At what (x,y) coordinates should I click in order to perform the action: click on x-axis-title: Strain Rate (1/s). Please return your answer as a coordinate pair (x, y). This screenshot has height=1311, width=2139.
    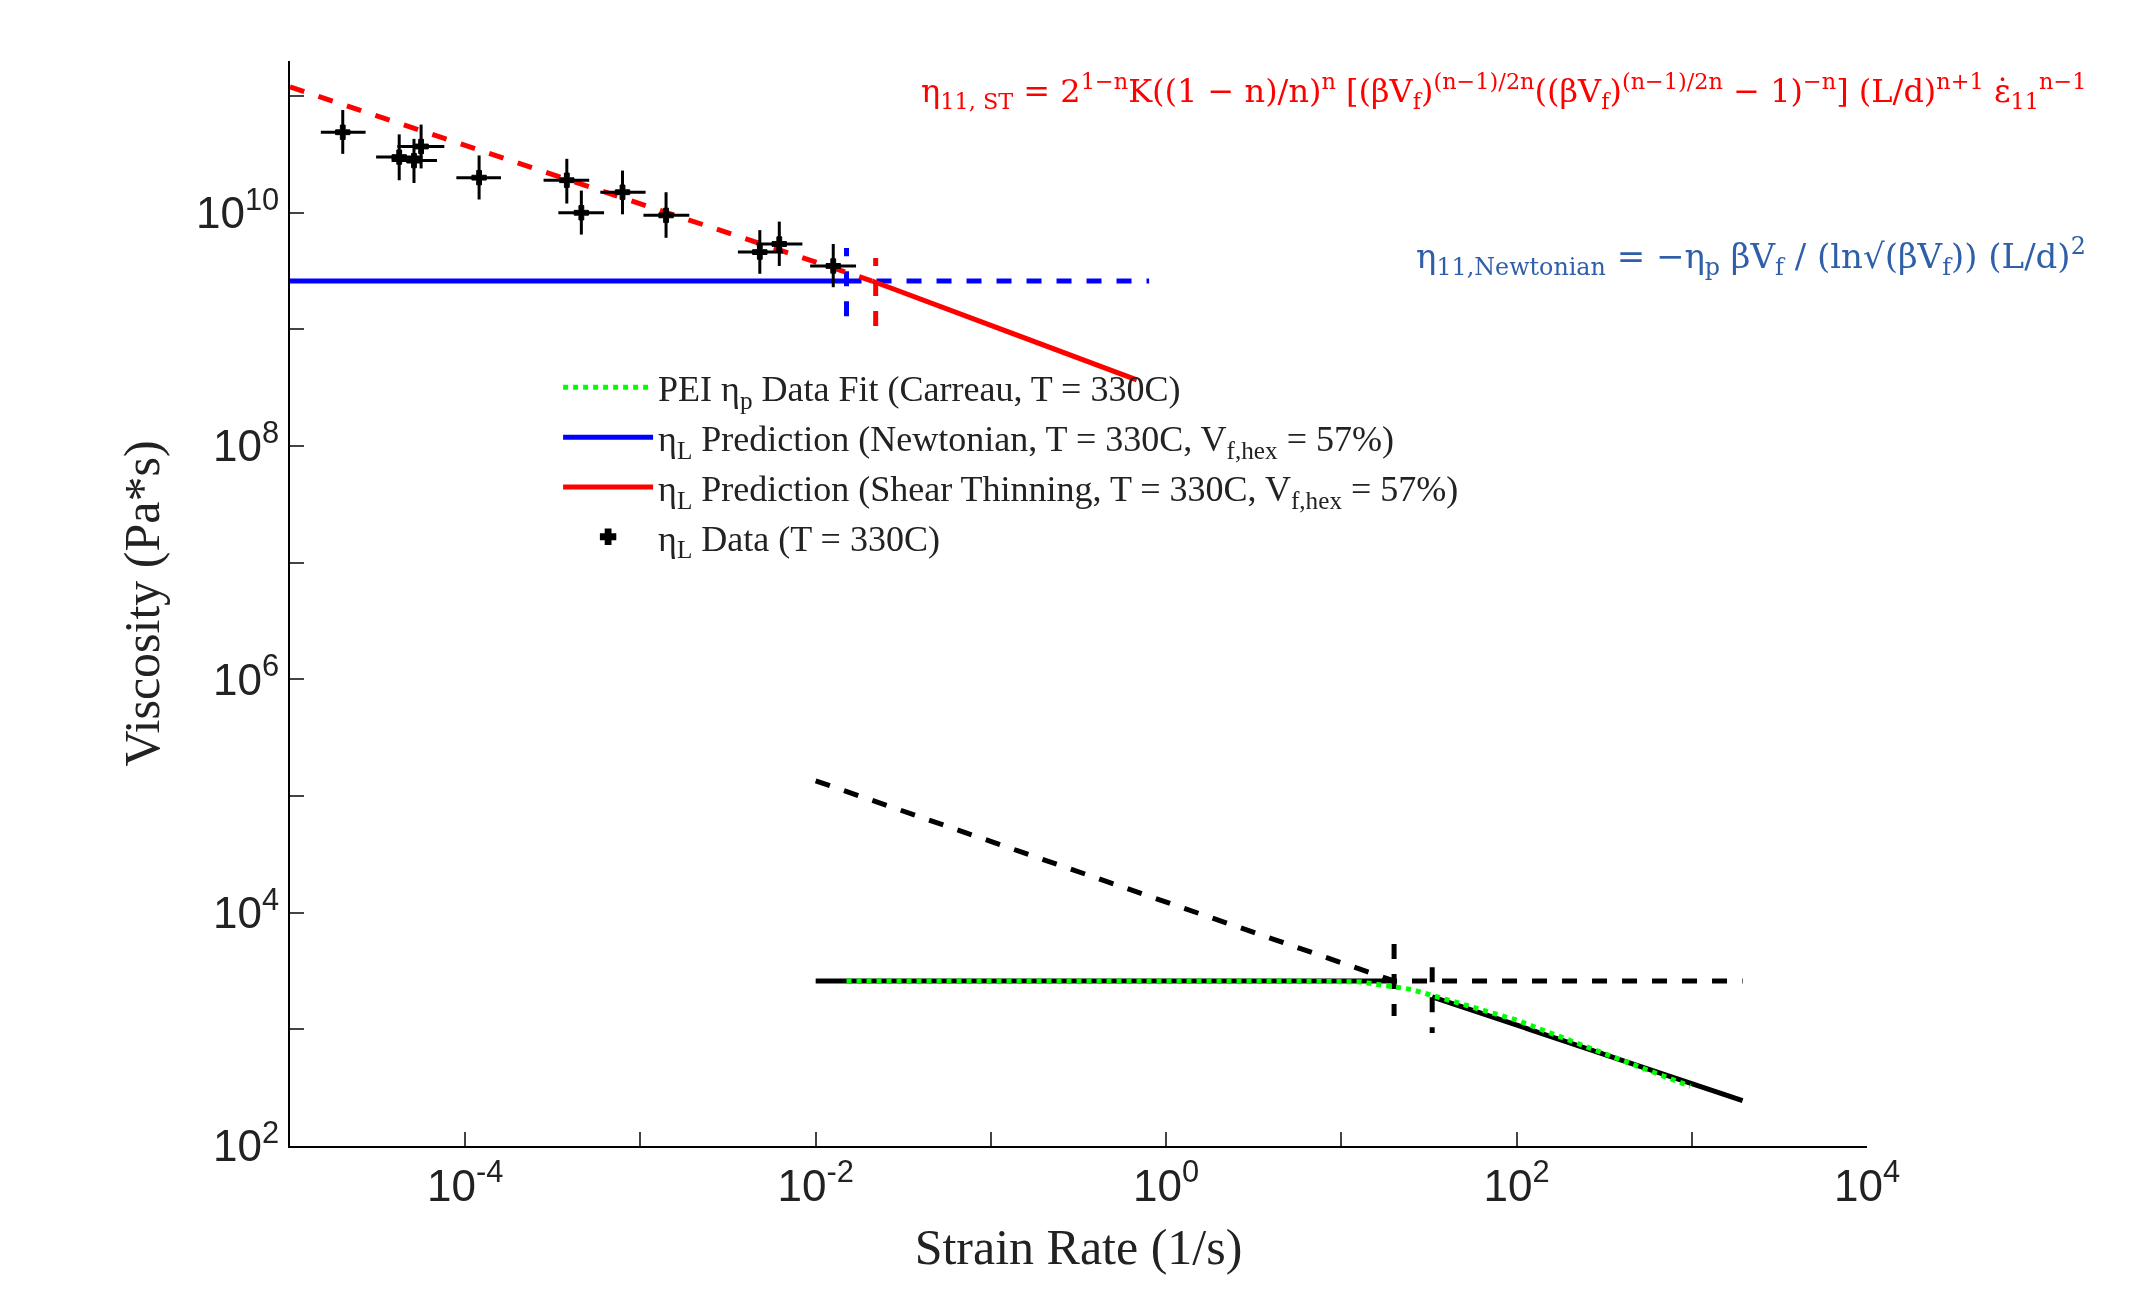
    Looking at the image, I should click on (1078, 1246).